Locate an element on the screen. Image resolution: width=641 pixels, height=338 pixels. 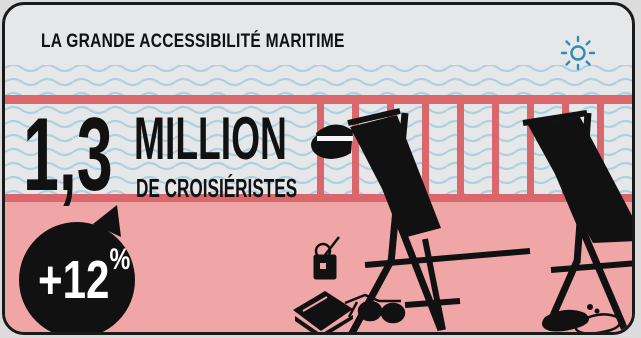
railing-bottom is located at coordinates (318, 198).